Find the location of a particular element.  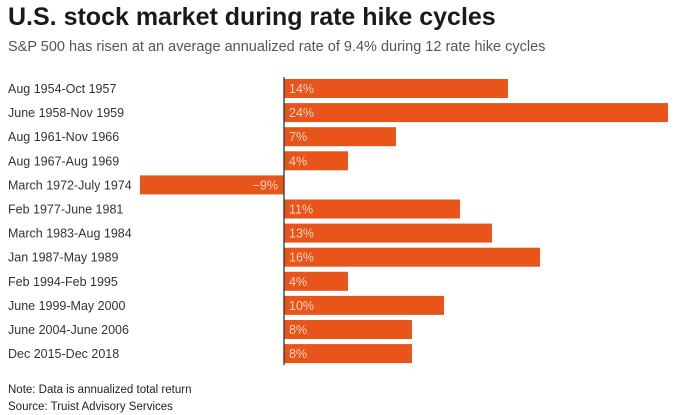

value-label: −9% is located at coordinates (265, 185).